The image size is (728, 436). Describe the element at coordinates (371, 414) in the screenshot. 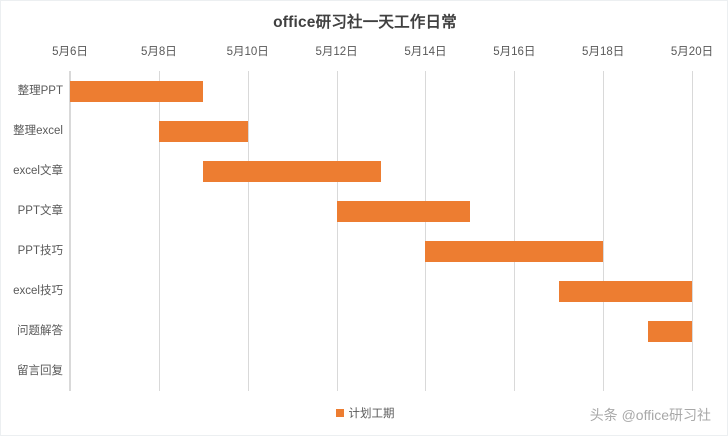

I see `legend-item-label: 计划工期` at that location.